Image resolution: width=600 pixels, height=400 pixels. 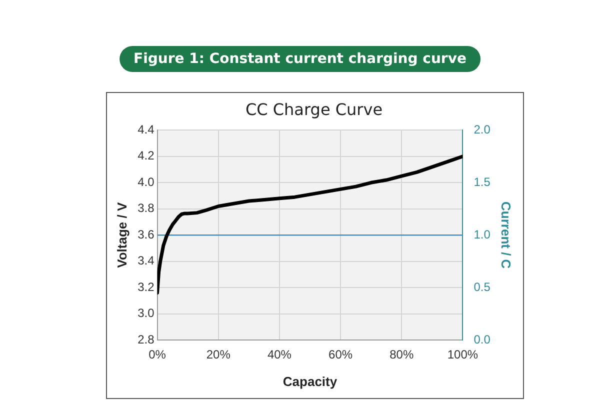 I want to click on y-tick-label: 2.8, so click(x=146, y=339).